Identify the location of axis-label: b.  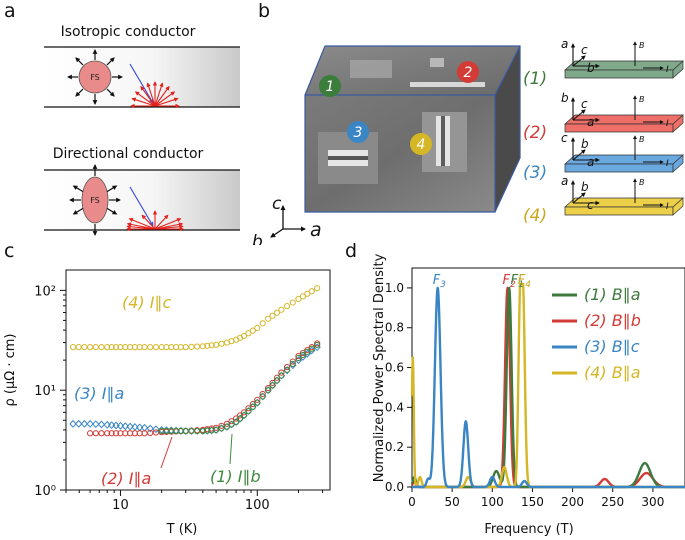
(591, 68).